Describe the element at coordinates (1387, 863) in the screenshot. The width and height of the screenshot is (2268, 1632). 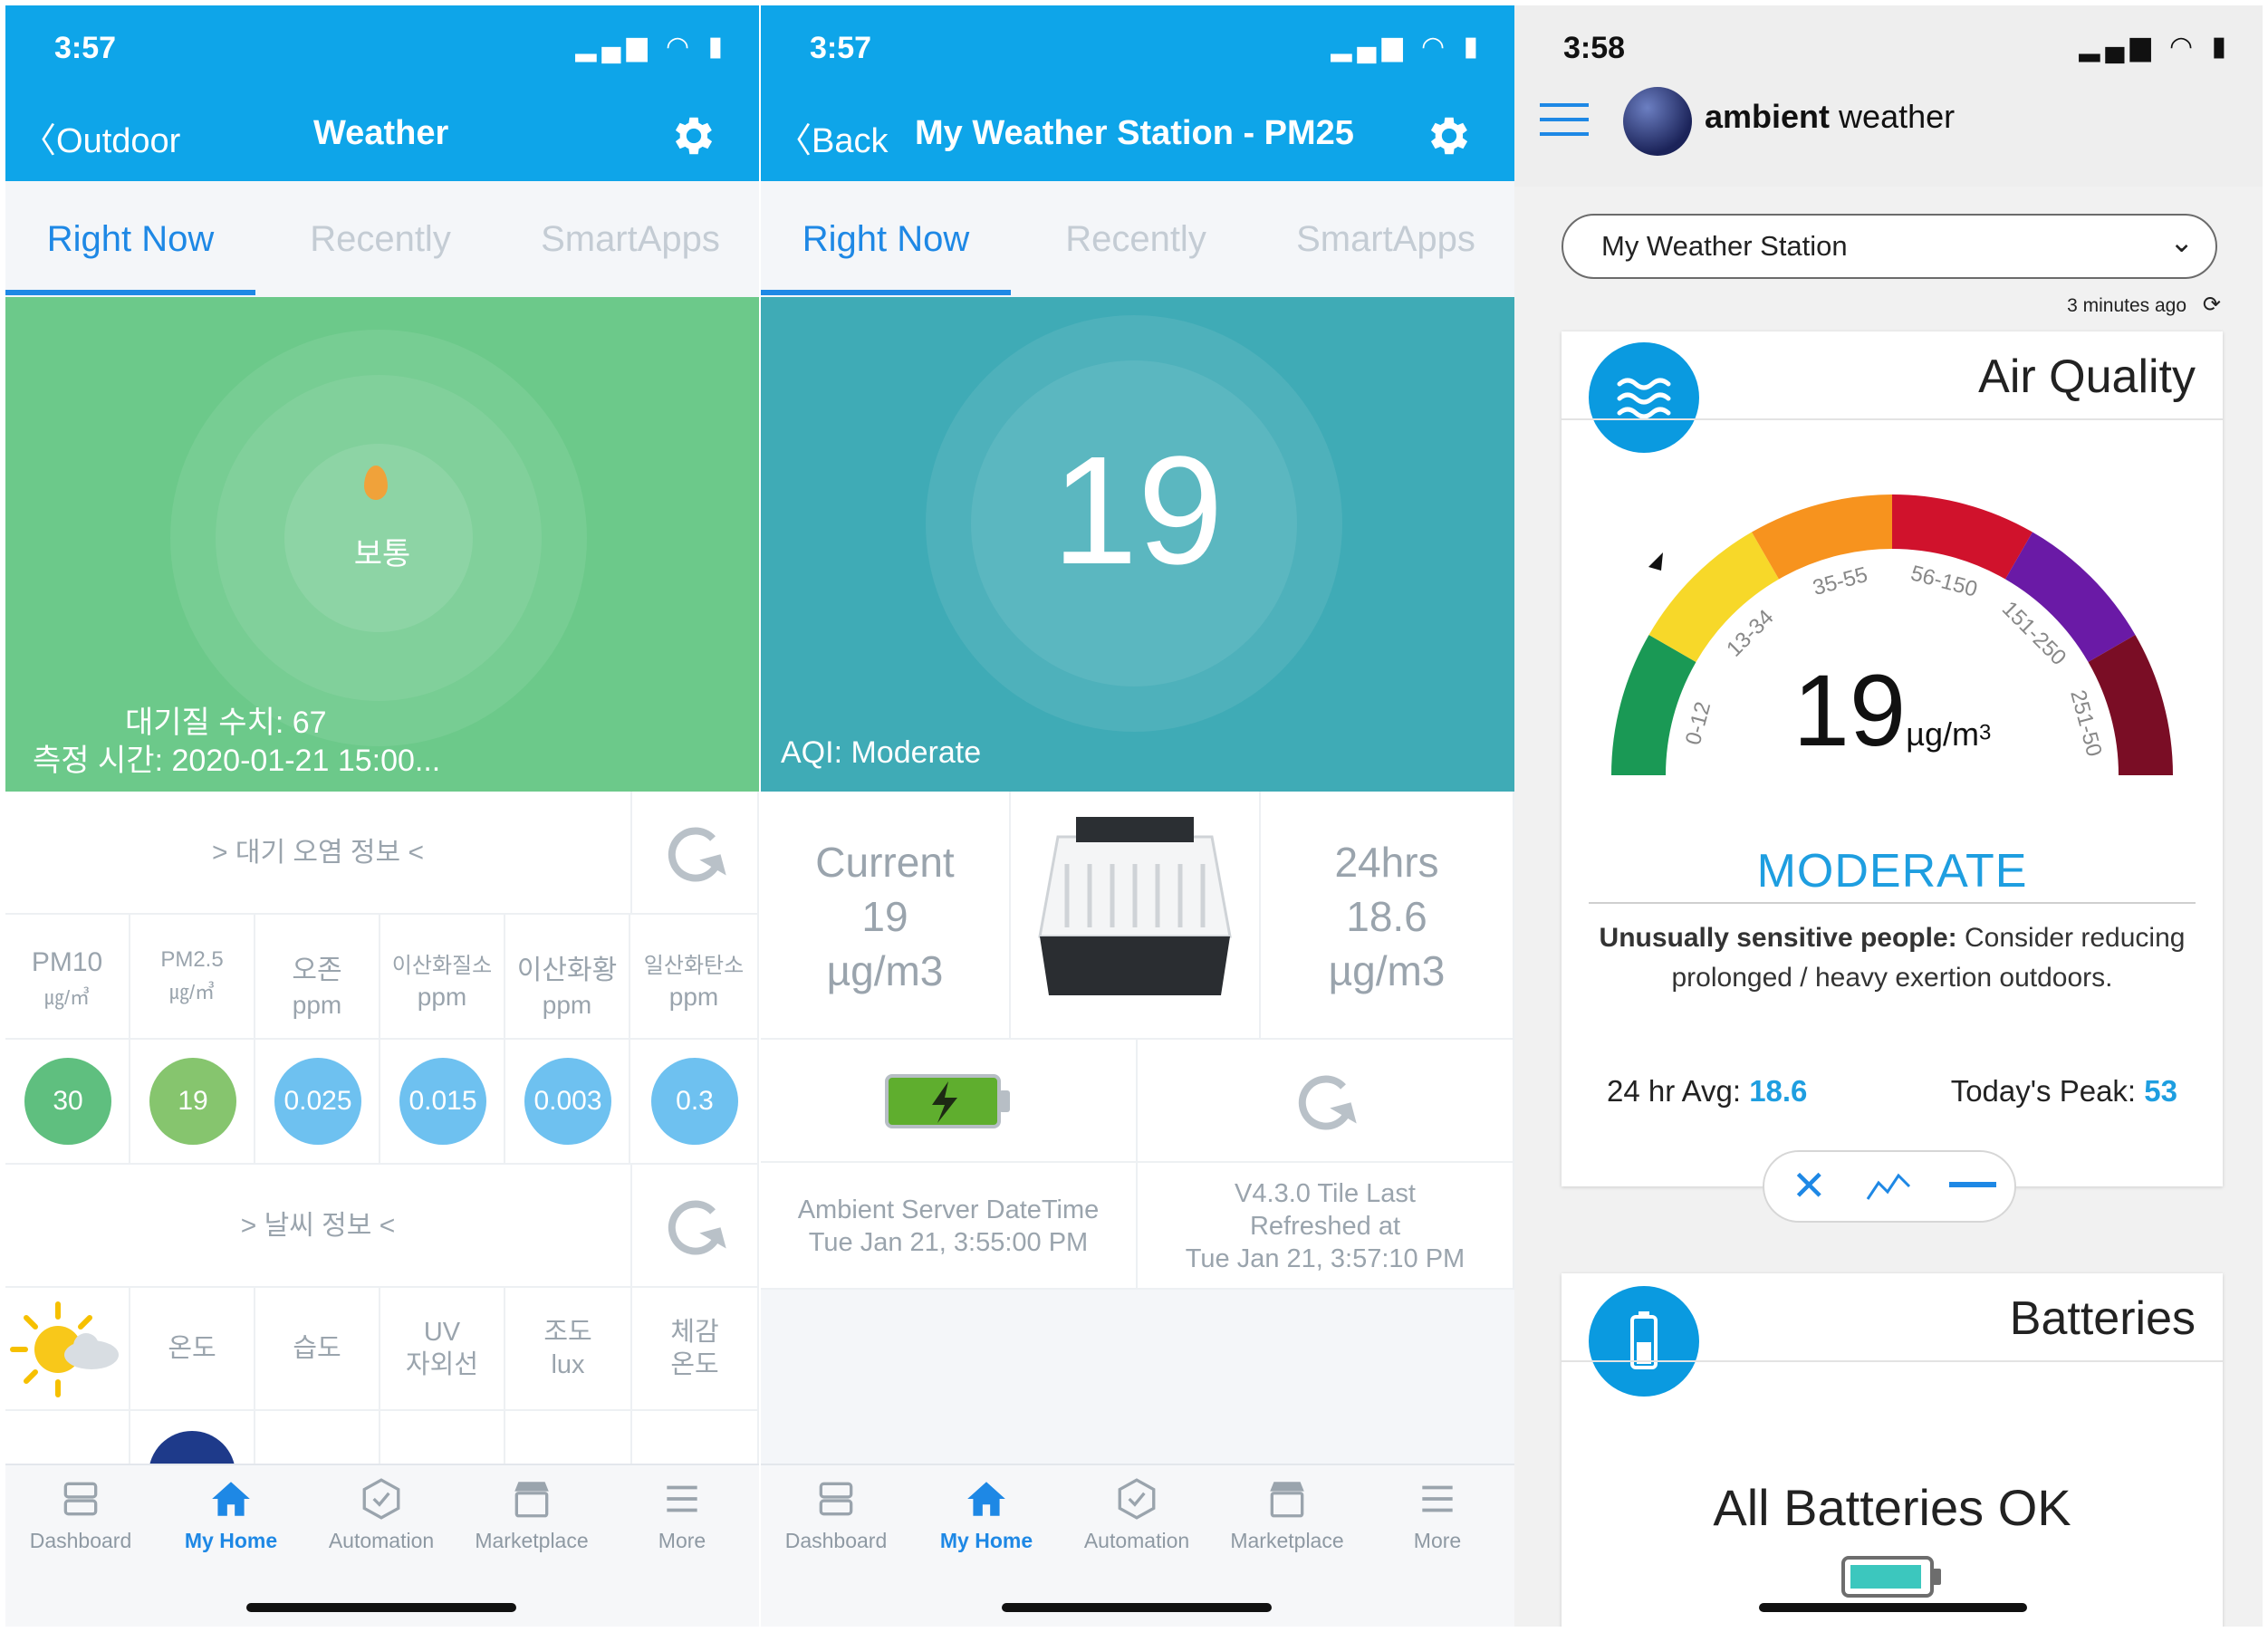
I see `avg-24hrs-label: 24hrs` at that location.